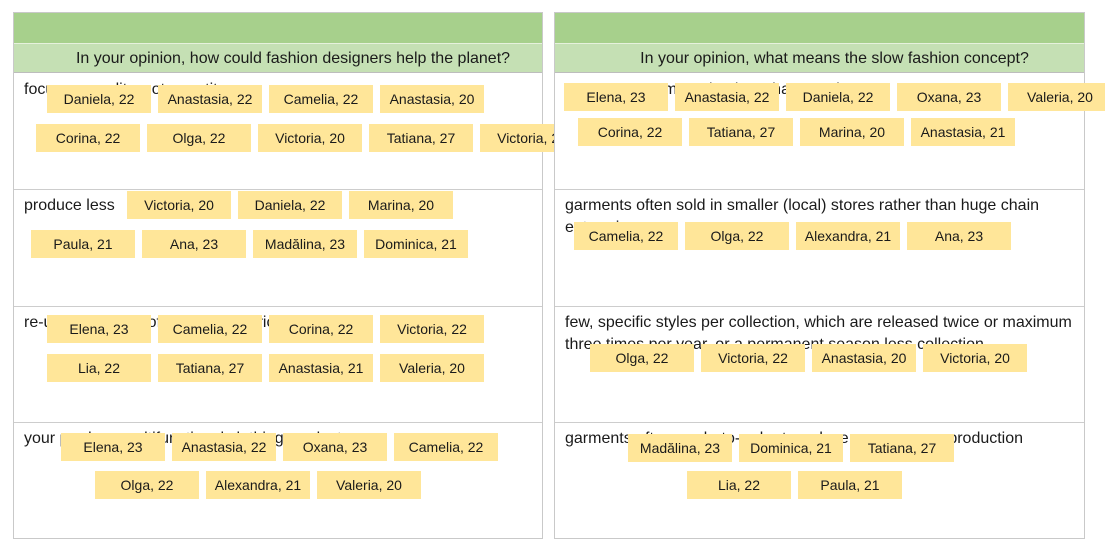  I want to click on right-top-band, so click(819, 28).